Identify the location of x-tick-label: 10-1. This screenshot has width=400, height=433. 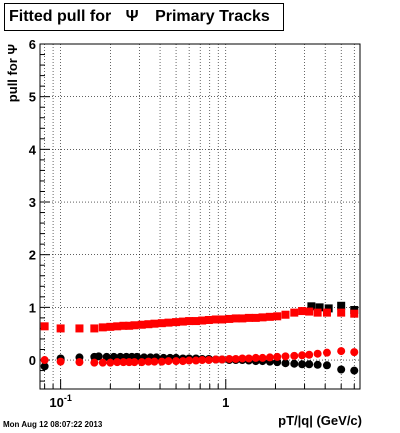
(60, 401).